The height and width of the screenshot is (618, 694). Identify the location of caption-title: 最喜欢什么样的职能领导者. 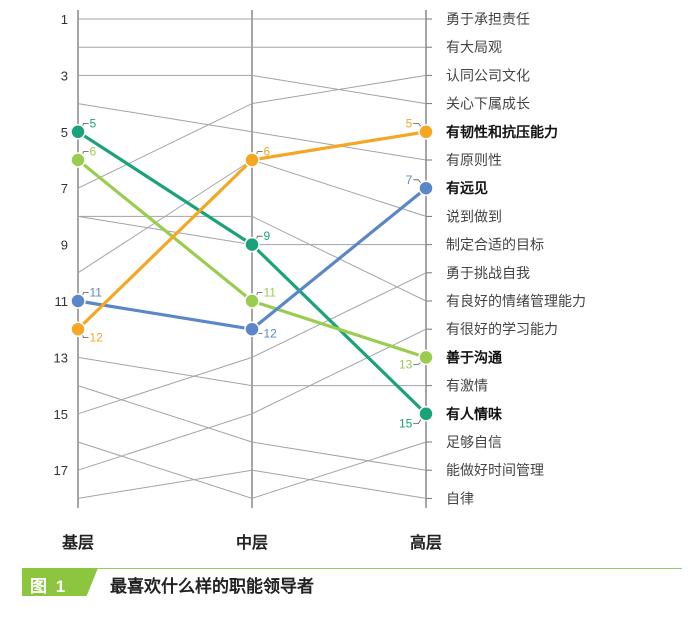
(212, 586).